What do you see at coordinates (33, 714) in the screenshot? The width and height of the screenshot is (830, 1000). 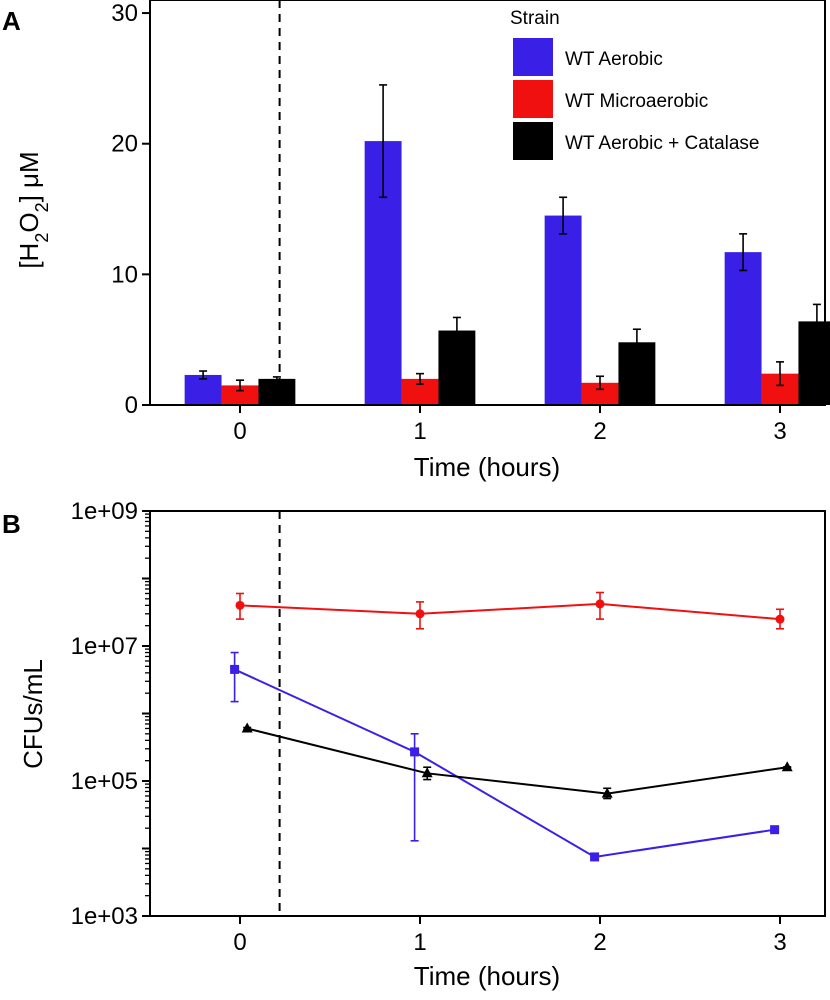 I see `panel-b-y-axis-title: CFUs/mL` at bounding box center [33, 714].